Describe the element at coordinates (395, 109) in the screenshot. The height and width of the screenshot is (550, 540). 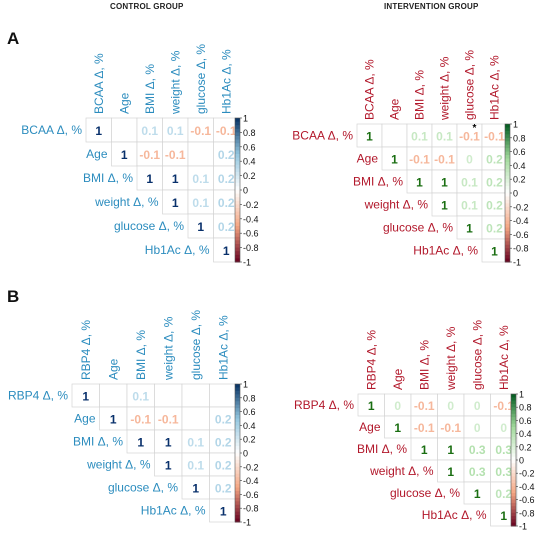
I see `column-label: Age` at that location.